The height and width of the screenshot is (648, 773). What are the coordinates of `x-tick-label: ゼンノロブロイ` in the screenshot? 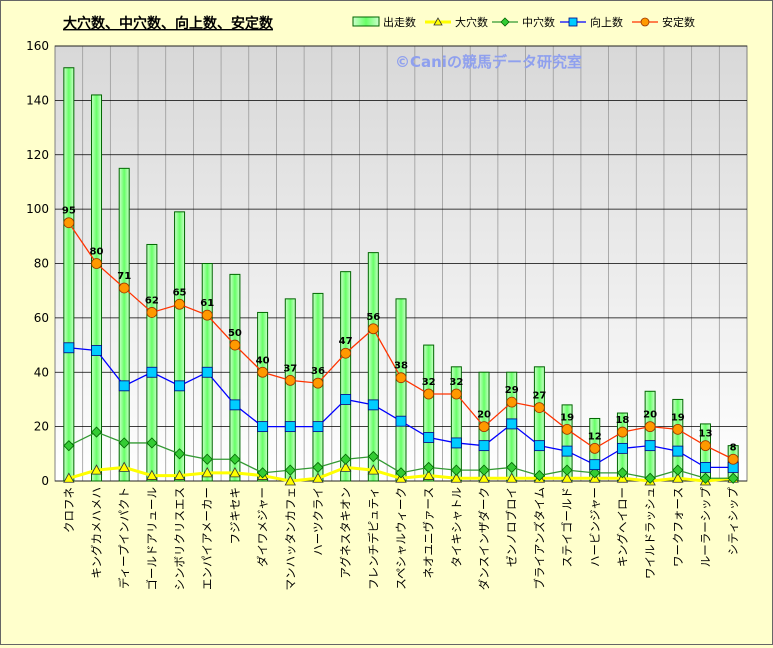 It's located at (512, 527).